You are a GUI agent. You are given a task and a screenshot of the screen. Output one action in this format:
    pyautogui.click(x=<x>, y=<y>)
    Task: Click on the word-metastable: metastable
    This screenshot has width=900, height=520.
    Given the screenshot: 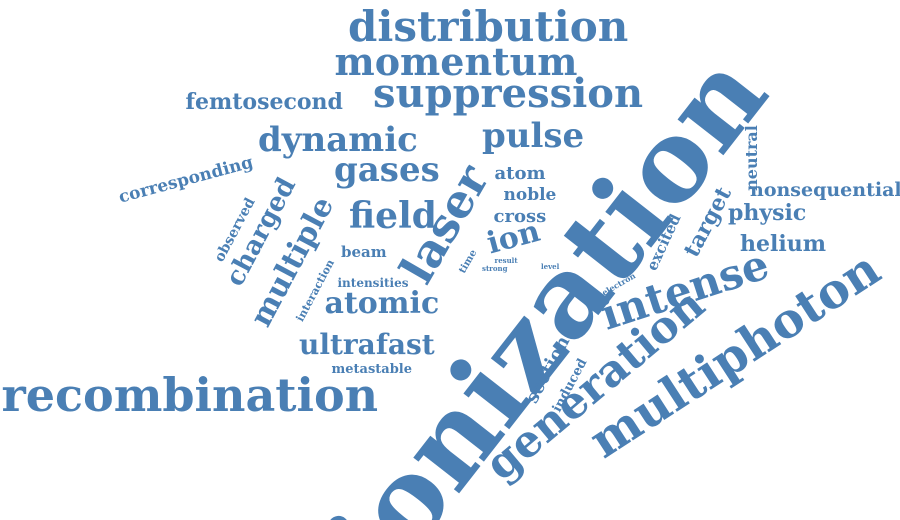 What is the action you would take?
    pyautogui.click(x=372, y=369)
    